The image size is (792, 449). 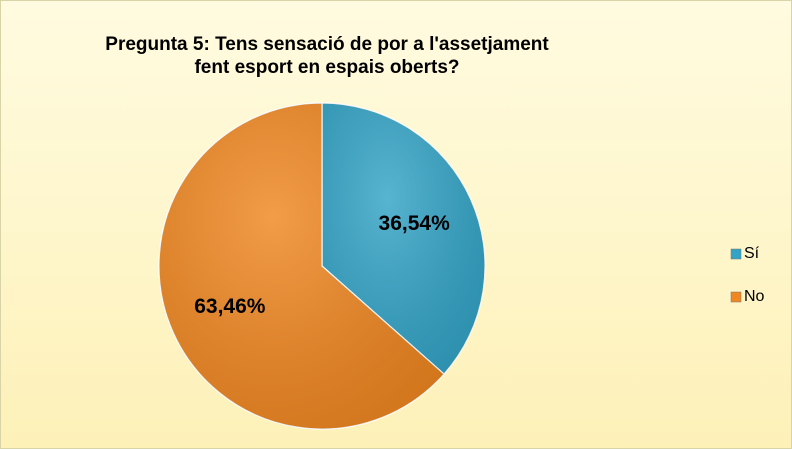 I want to click on data-label: 63,46%, so click(x=230, y=306).